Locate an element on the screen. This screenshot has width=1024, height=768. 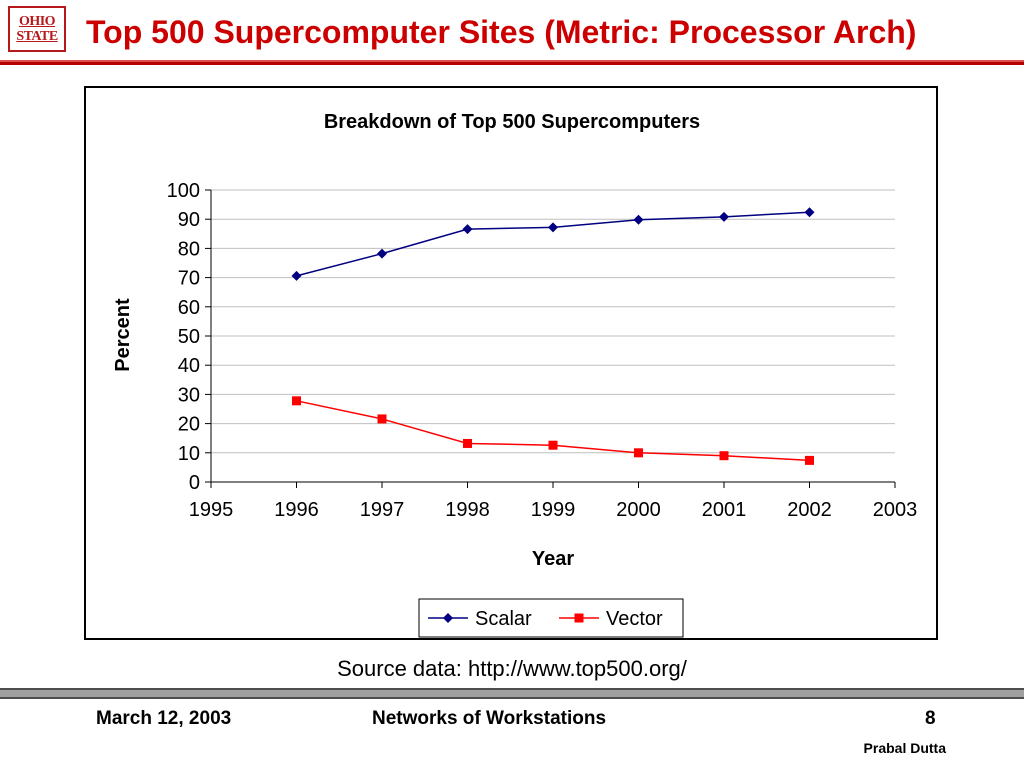
x-tick-label: 2003 is located at coordinates (895, 510).